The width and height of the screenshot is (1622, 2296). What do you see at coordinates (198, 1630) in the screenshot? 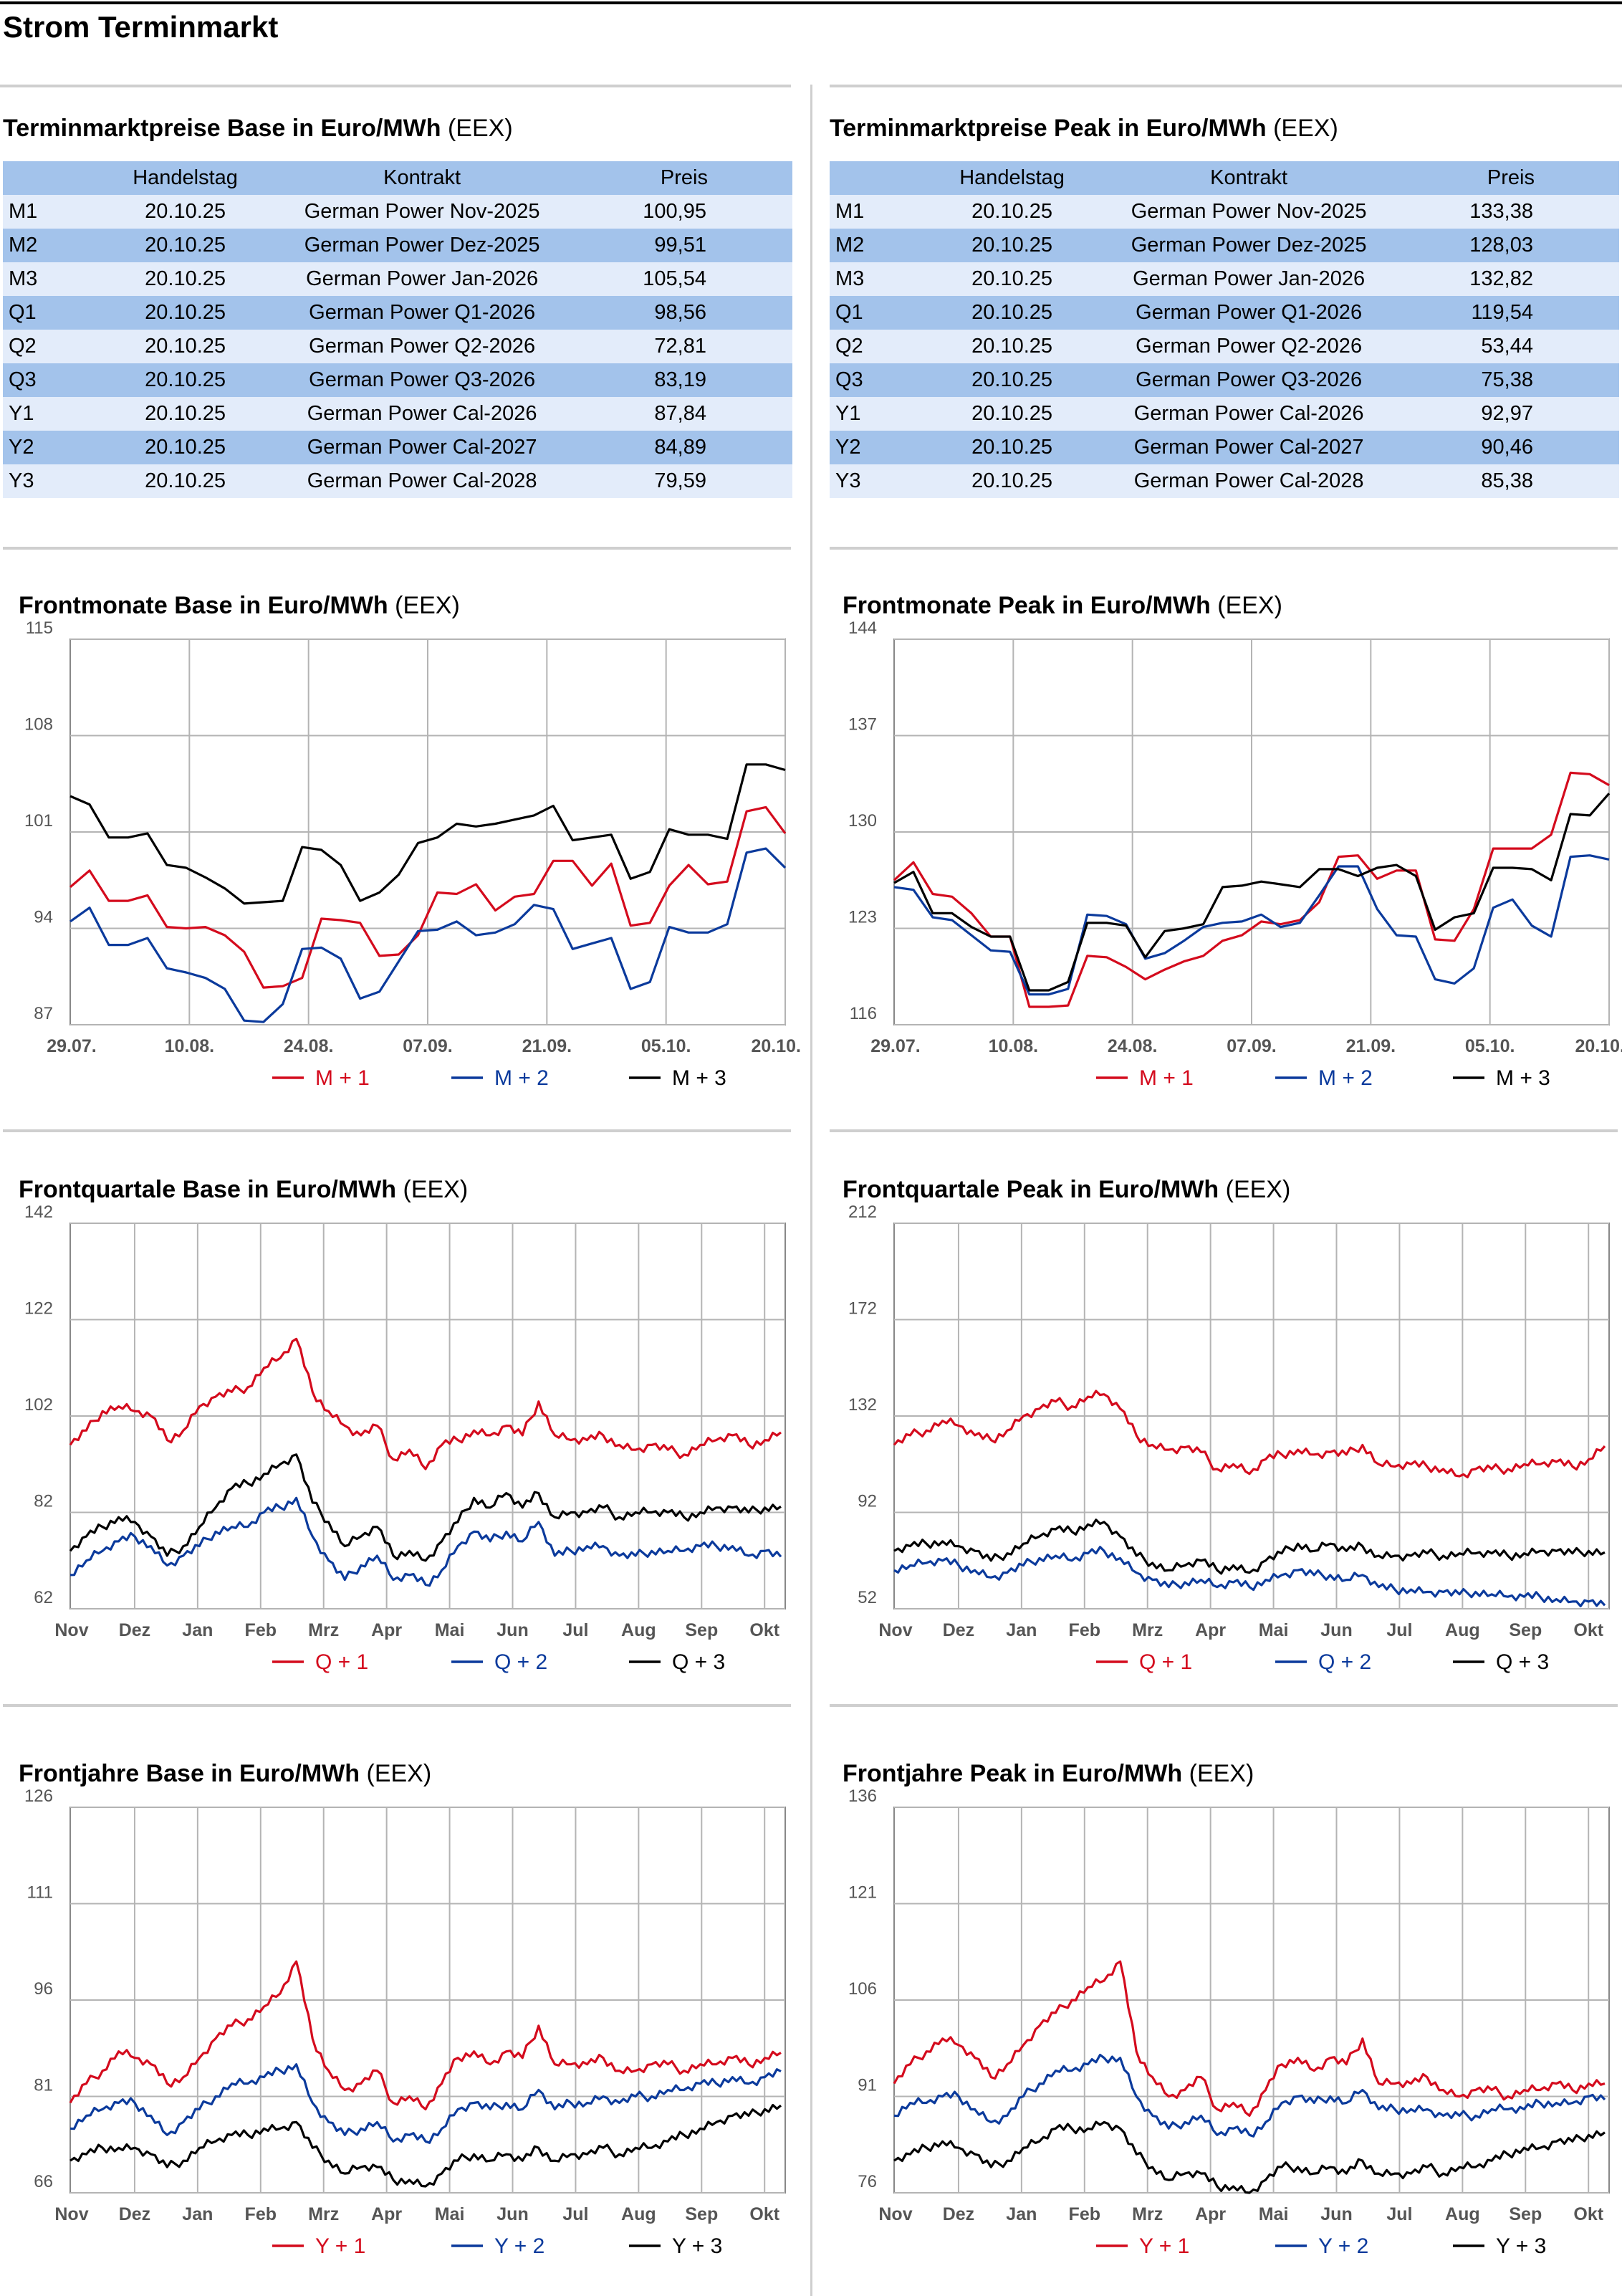
I see `x-tick-label: Jan` at bounding box center [198, 1630].